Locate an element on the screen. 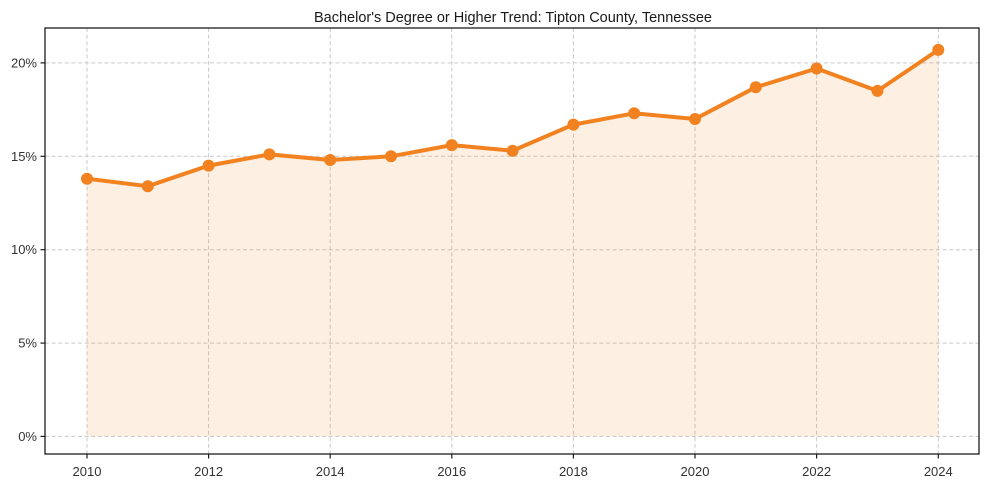 Image resolution: width=989 pixels, height=490 pixels. y-tick-label: 10% is located at coordinates (24, 249).